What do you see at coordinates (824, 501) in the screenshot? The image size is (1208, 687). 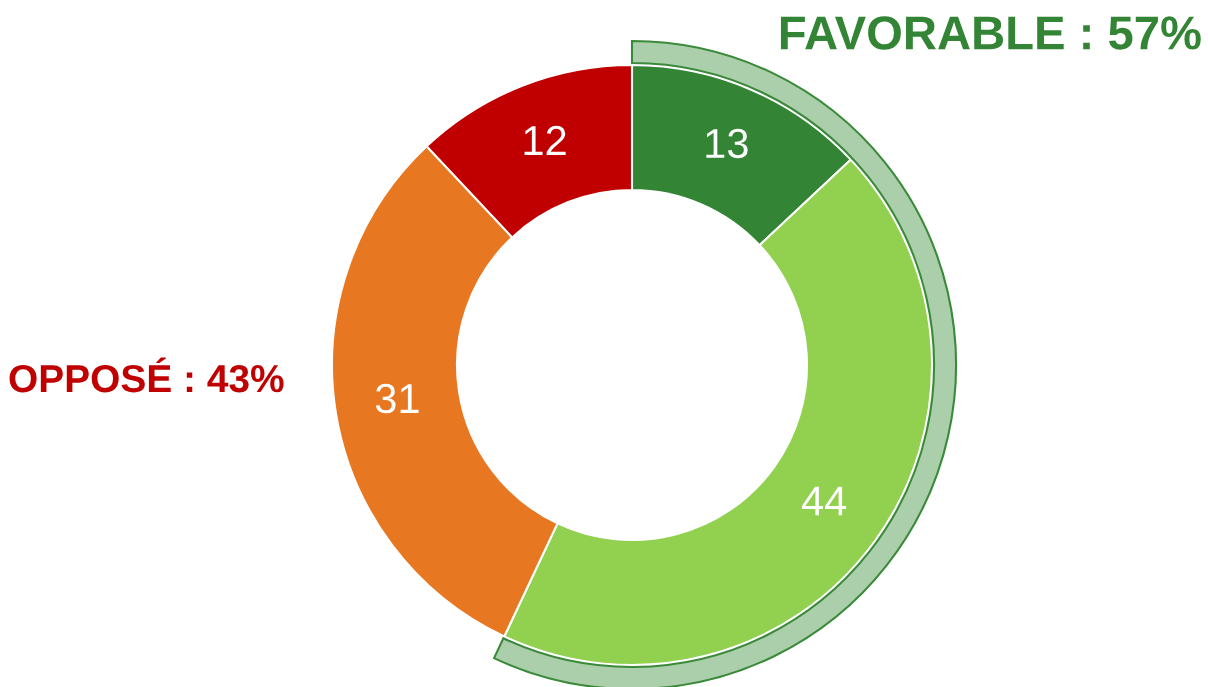 I see `data-label: 44` at bounding box center [824, 501].